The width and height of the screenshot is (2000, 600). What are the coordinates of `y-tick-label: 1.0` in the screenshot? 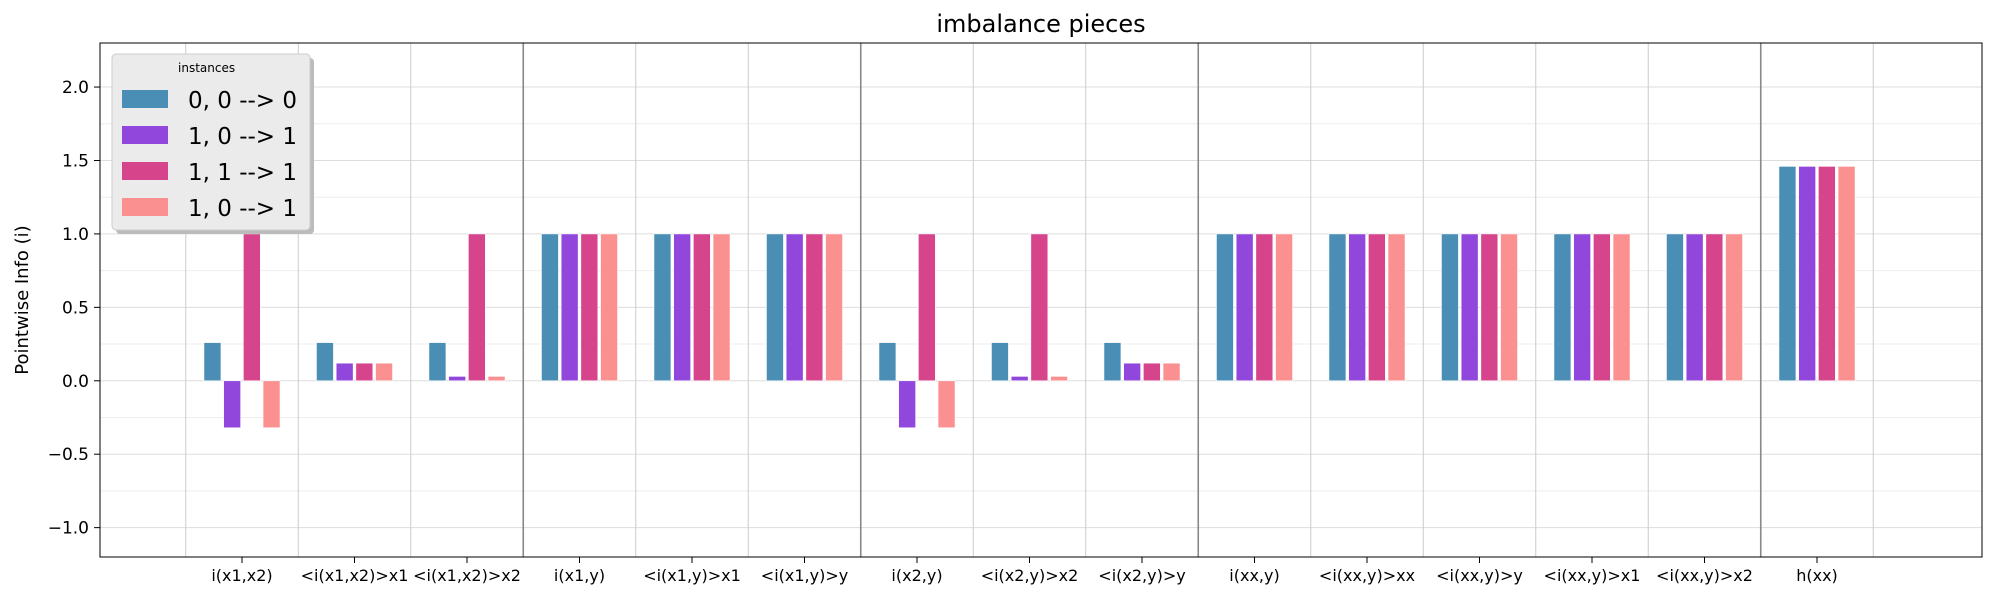 It's located at (75, 235).